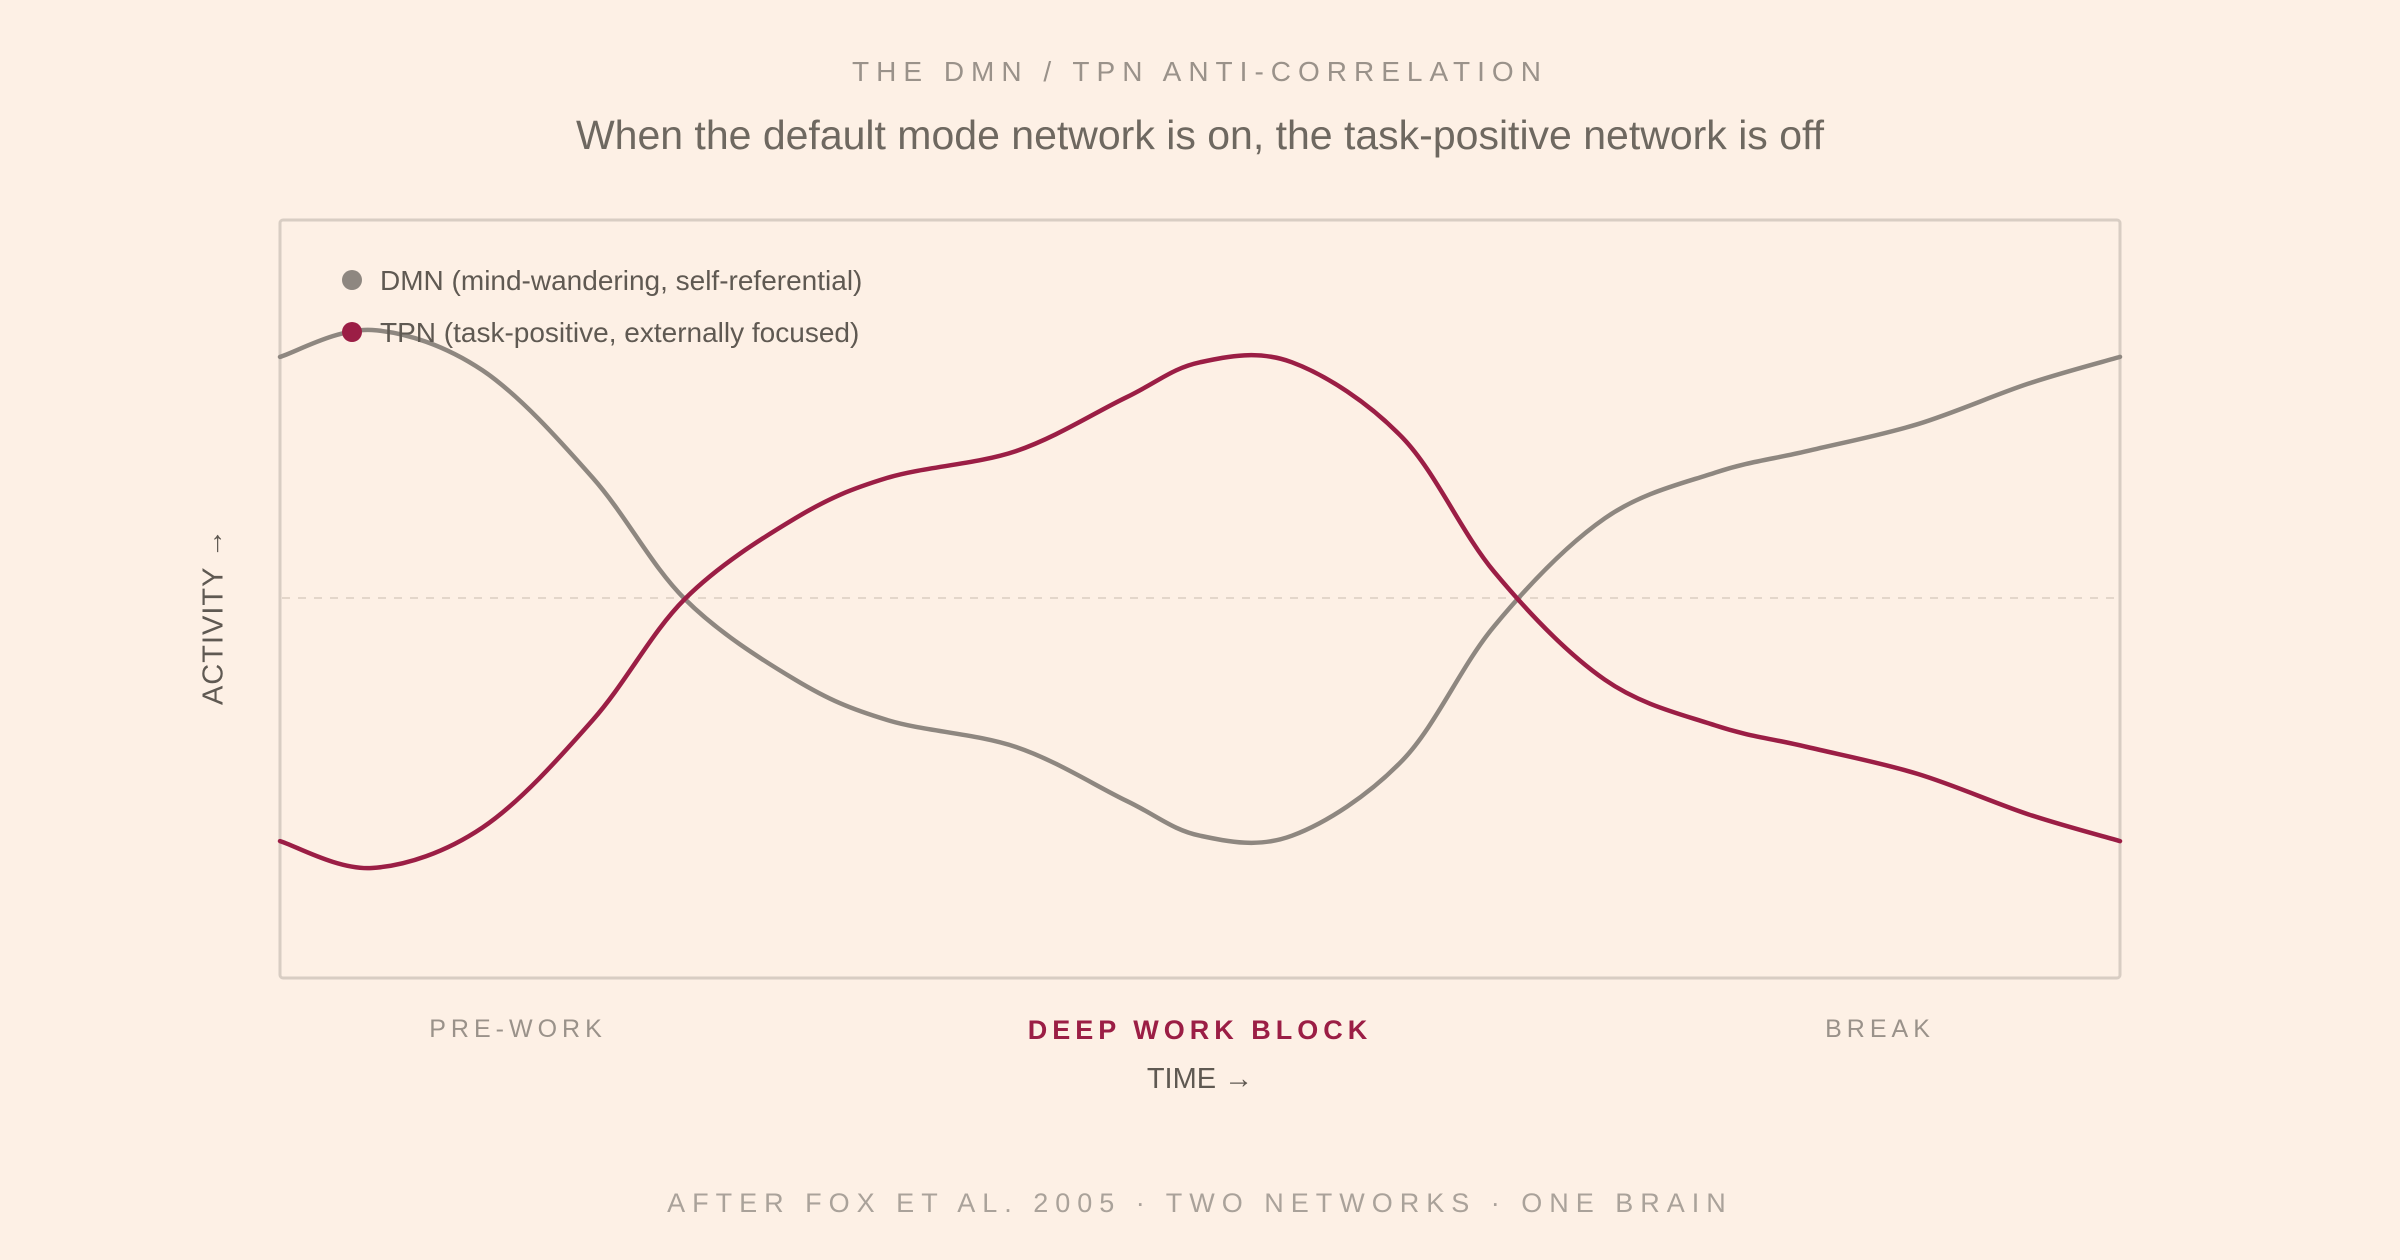 This screenshot has width=2400, height=1260. Describe the element at coordinates (1200, 1079) in the screenshot. I see `x-axis-label: TIME →` at that location.